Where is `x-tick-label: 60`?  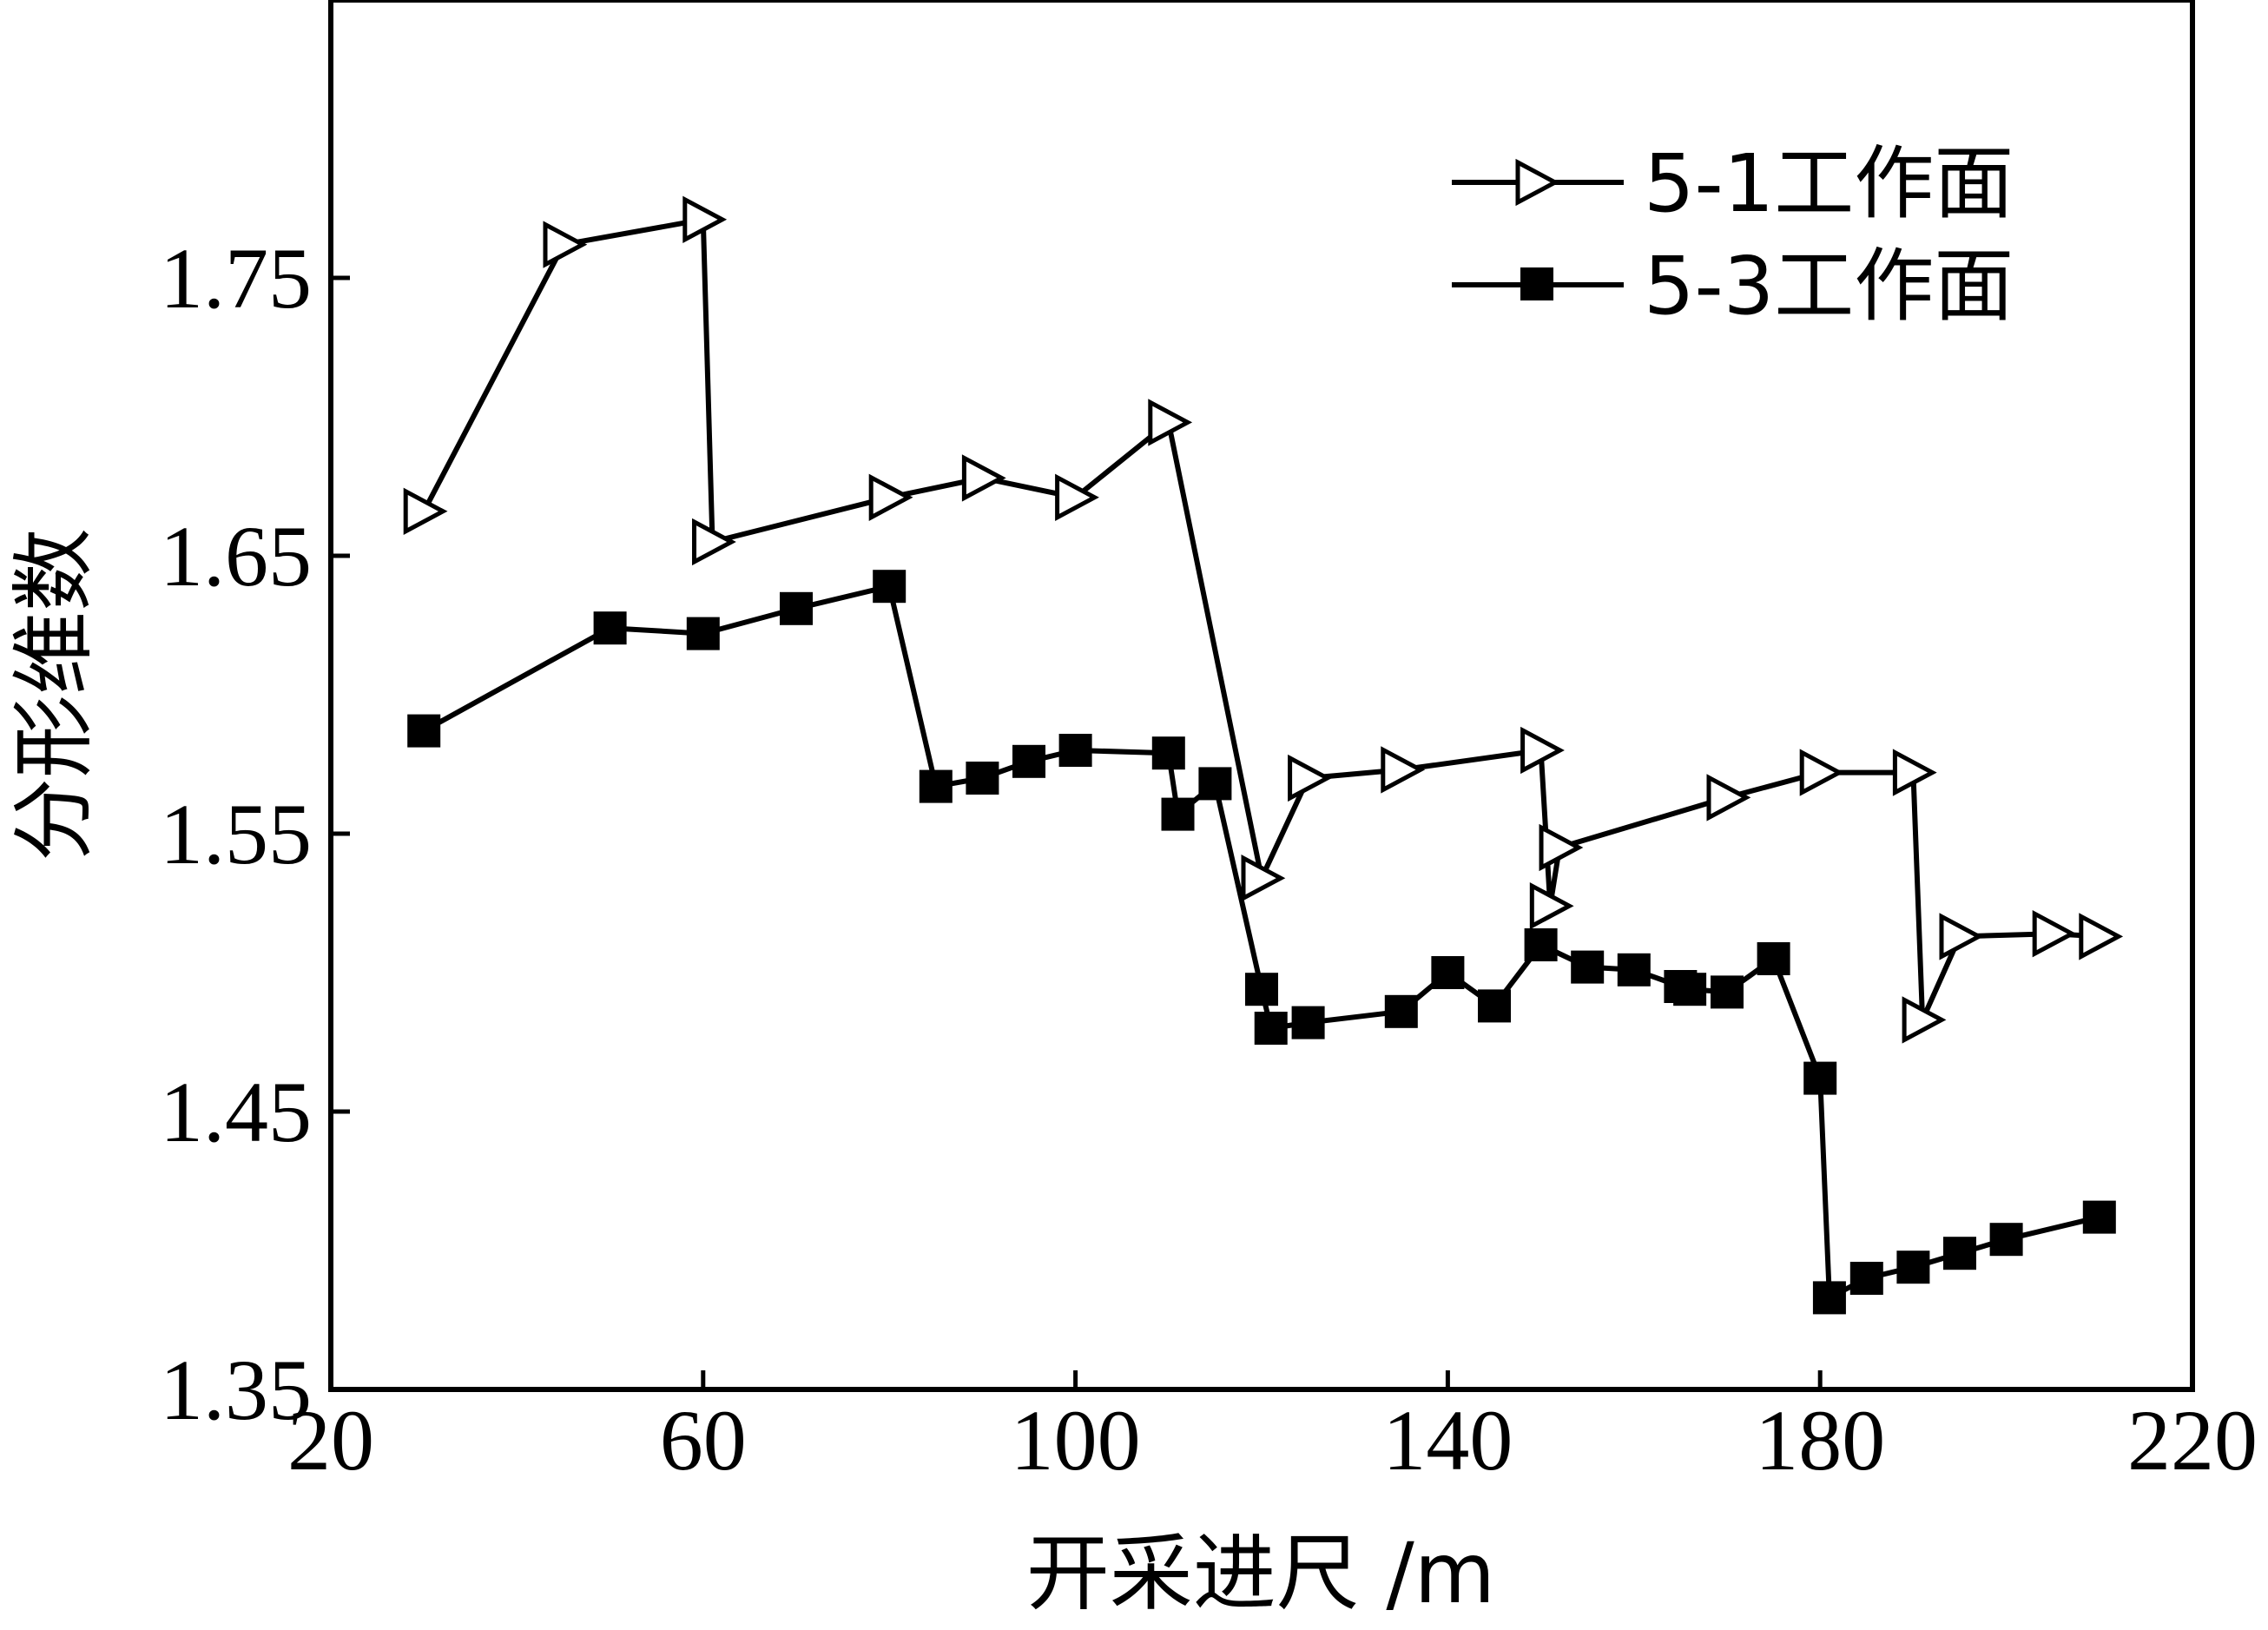
x-tick-label: 60 is located at coordinates (704, 1440).